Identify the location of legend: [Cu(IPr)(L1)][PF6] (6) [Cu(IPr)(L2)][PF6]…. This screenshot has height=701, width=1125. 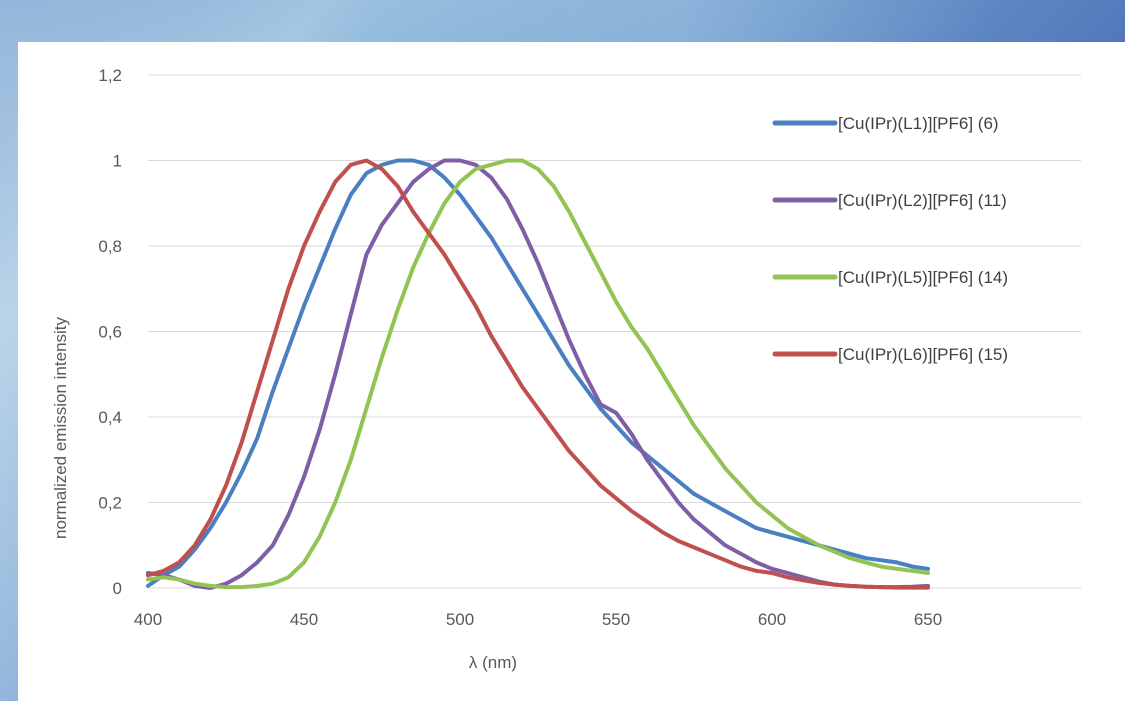
(890, 239).